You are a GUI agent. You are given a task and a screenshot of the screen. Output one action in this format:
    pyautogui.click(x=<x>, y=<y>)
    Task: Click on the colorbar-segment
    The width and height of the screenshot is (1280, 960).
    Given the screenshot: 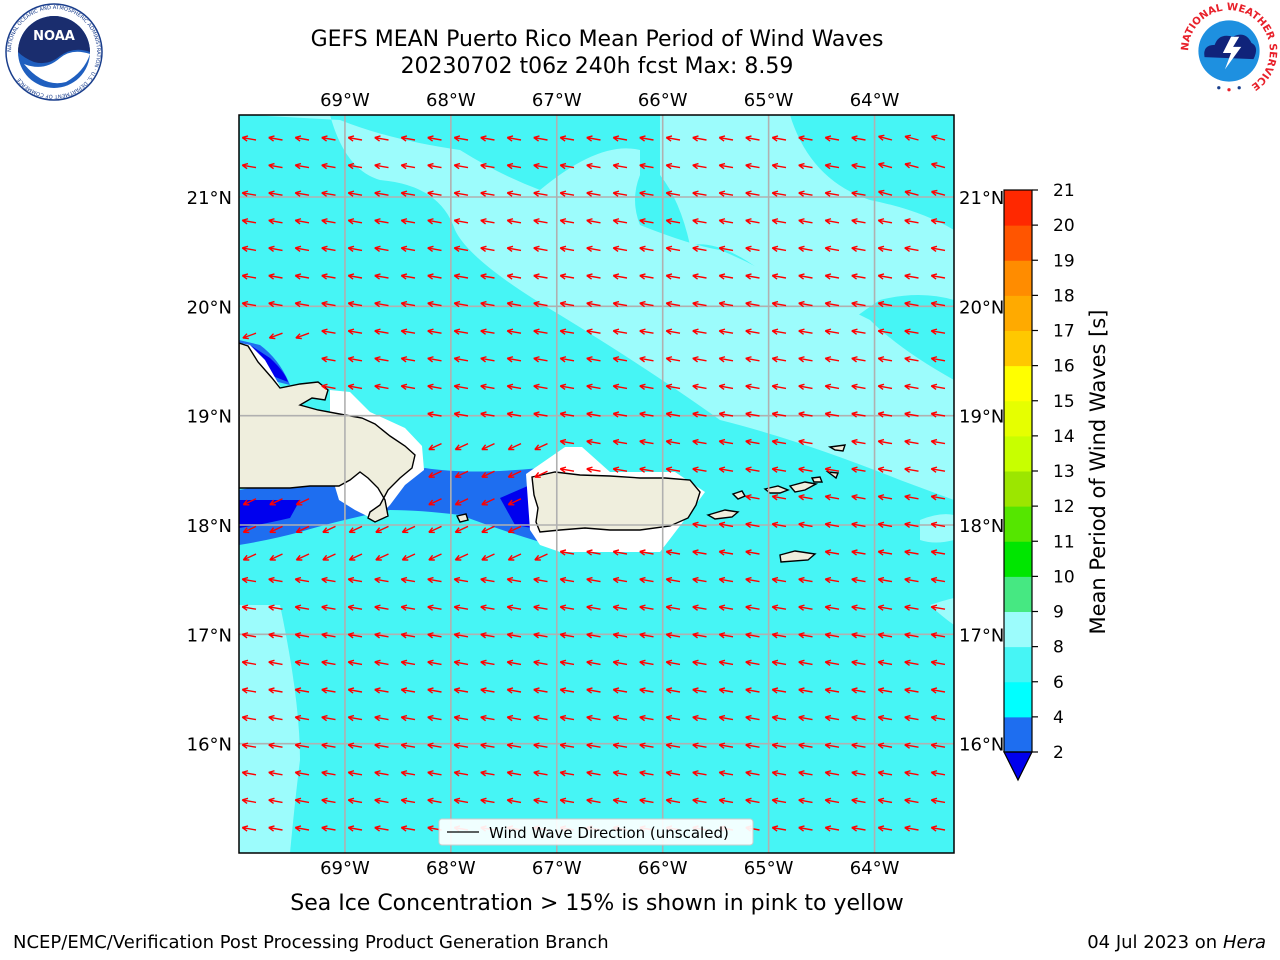 What is the action you would take?
    pyautogui.click(x=1018, y=594)
    